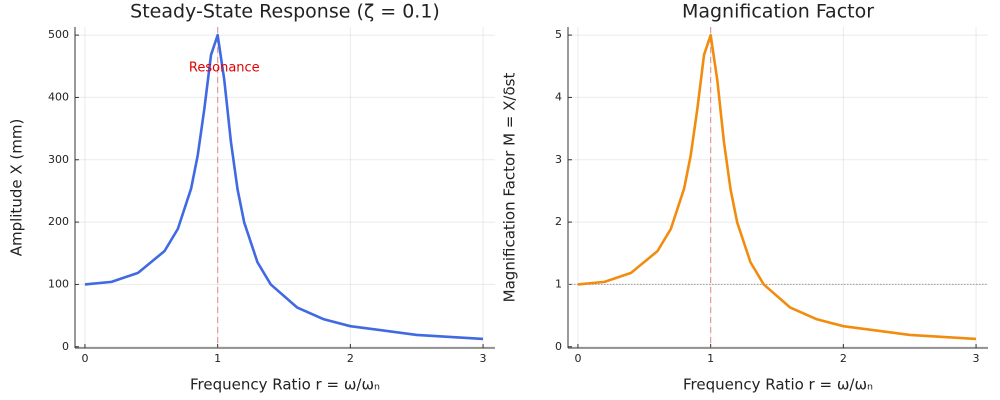  I want to click on y-axis-label: Amplitude X (mm), so click(17, 188).